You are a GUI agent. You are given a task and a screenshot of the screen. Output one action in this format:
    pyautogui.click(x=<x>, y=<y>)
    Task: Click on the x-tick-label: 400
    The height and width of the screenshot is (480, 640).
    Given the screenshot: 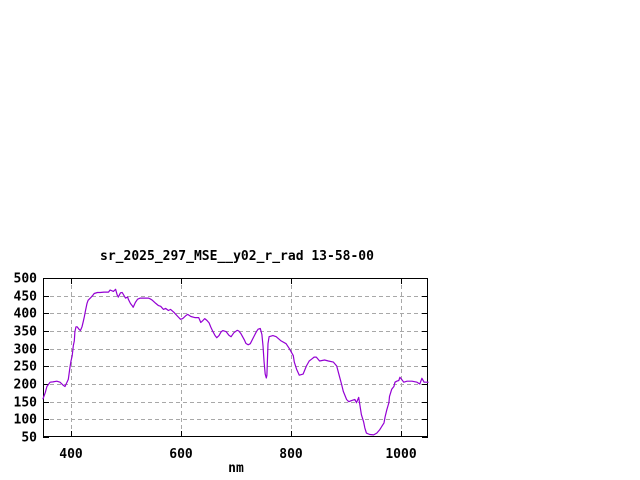 What is the action you would take?
    pyautogui.click(x=71, y=454)
    